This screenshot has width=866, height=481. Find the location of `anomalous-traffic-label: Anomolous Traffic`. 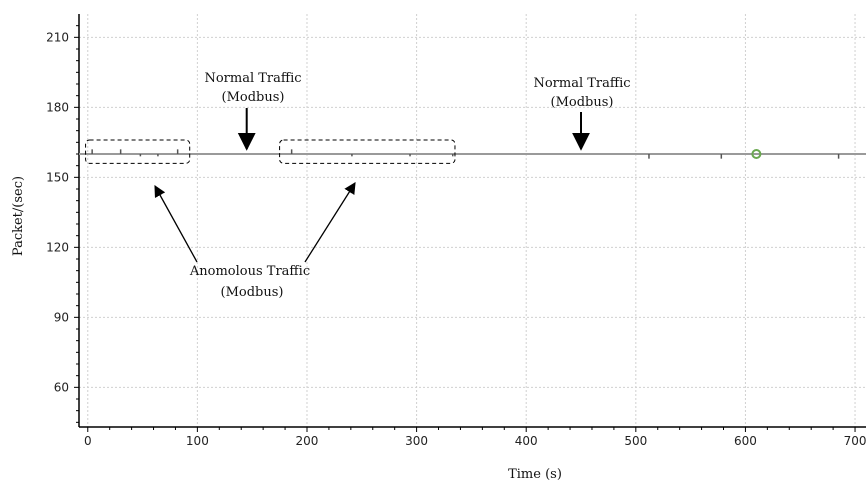

anomalous-traffic-label: Anomolous Traffic is located at coordinates (249, 271).